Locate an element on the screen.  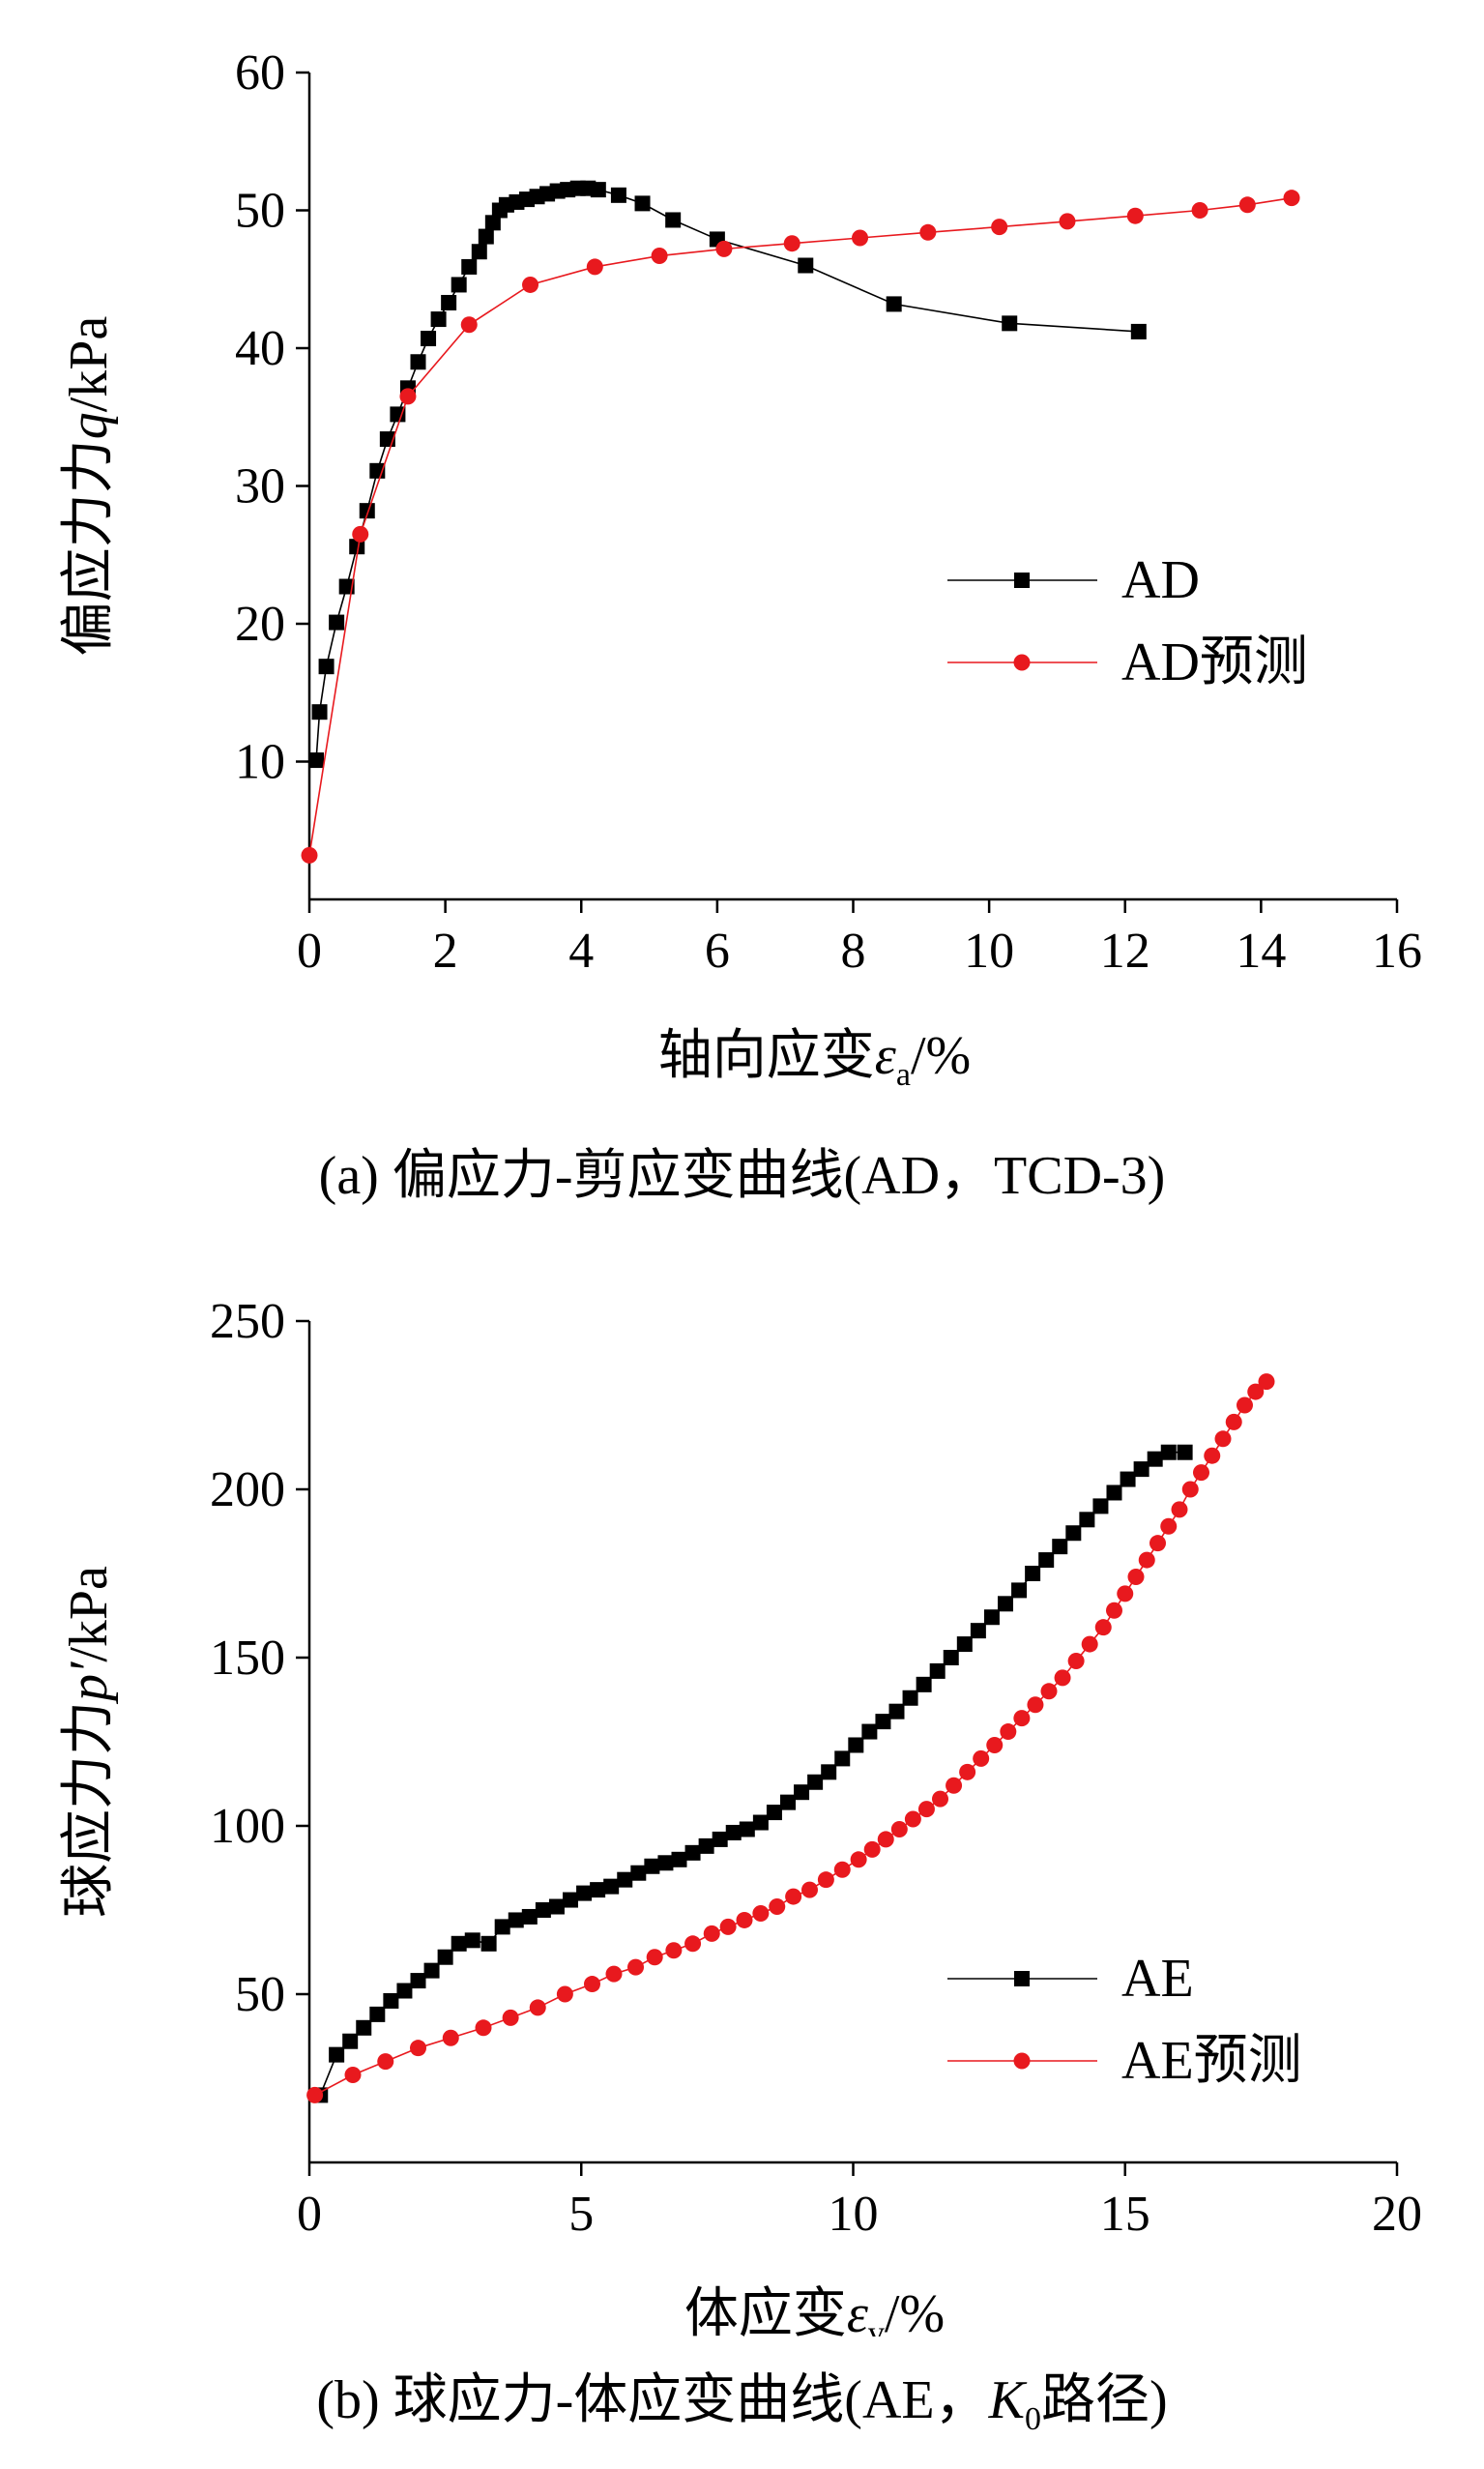
chart-b-y-tick-label: 150 is located at coordinates (248, 1658).